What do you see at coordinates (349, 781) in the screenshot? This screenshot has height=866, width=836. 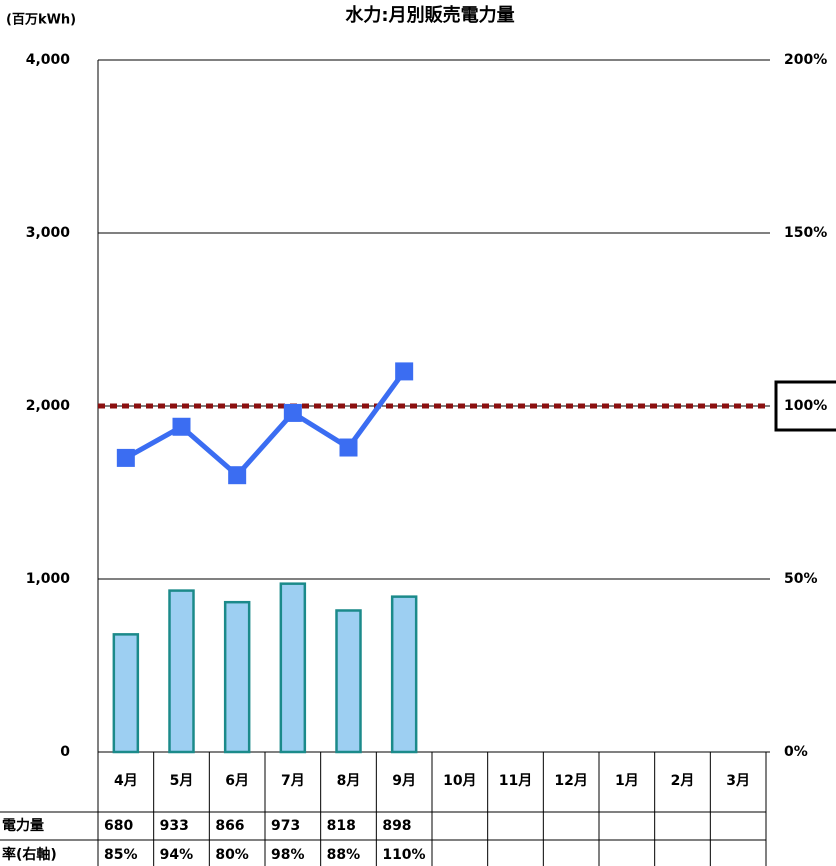 I see `x-tick-label: 8月` at bounding box center [349, 781].